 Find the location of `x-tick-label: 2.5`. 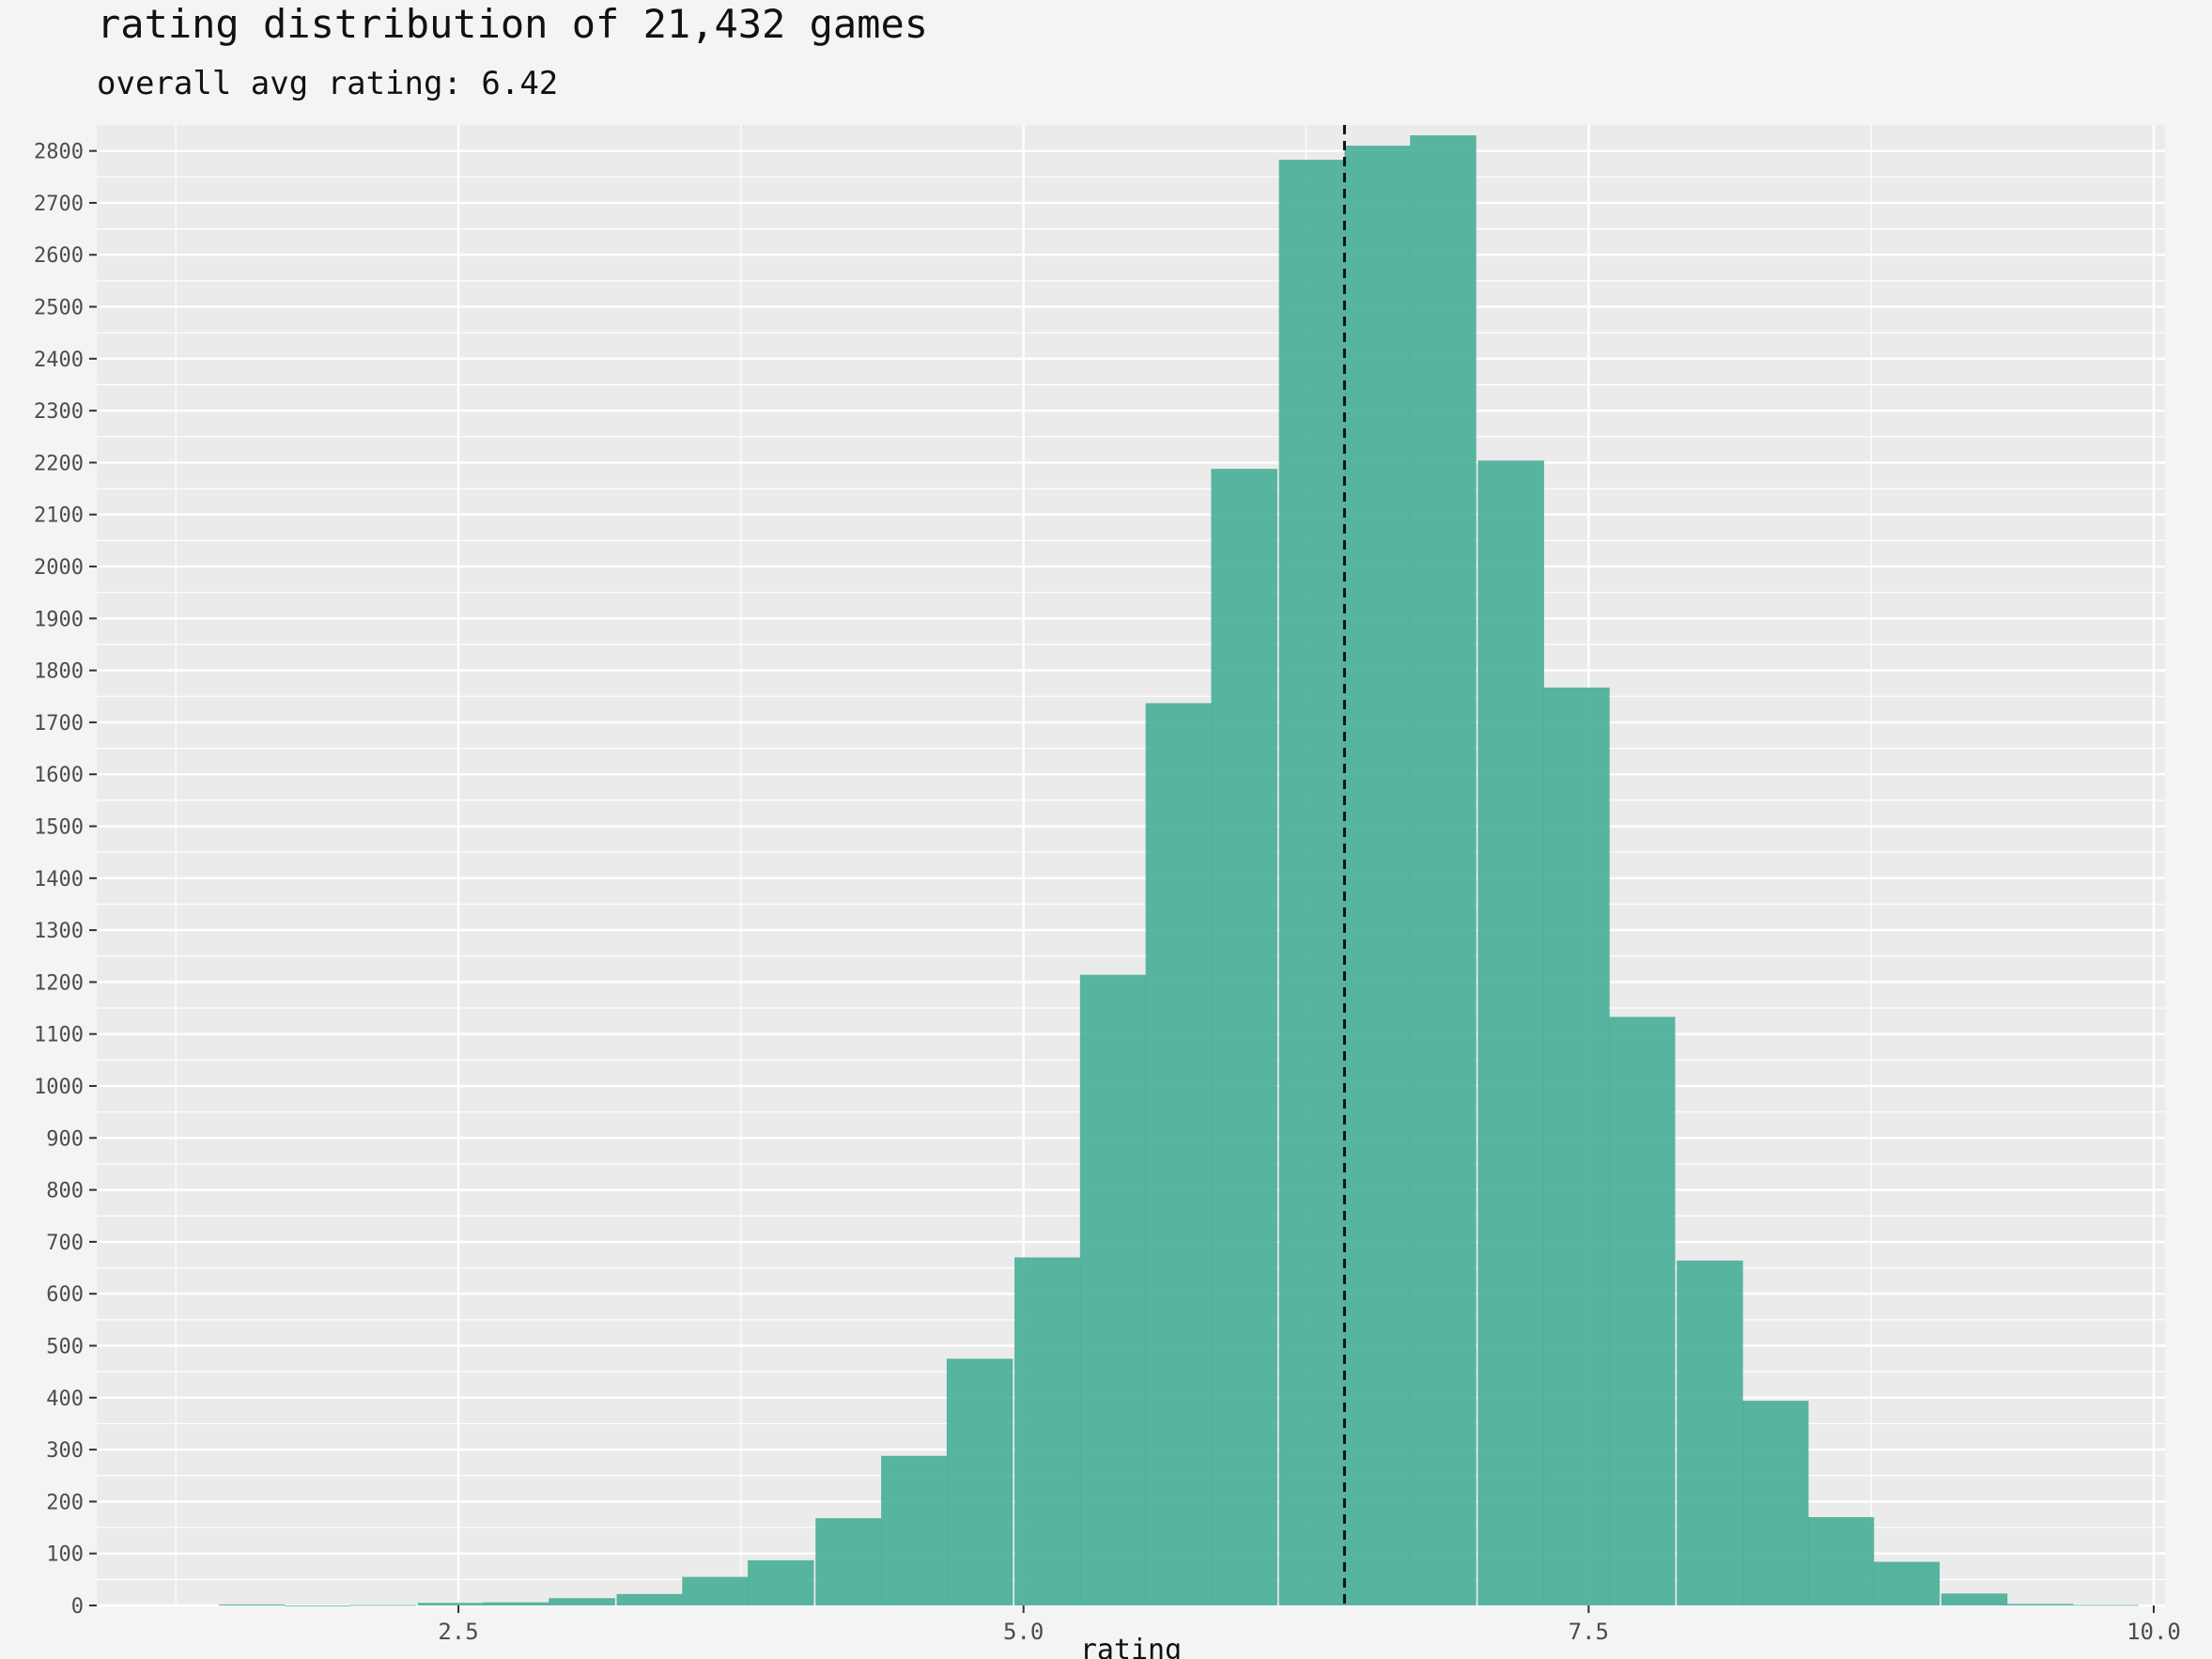

x-tick-label: 2.5 is located at coordinates (458, 1632).